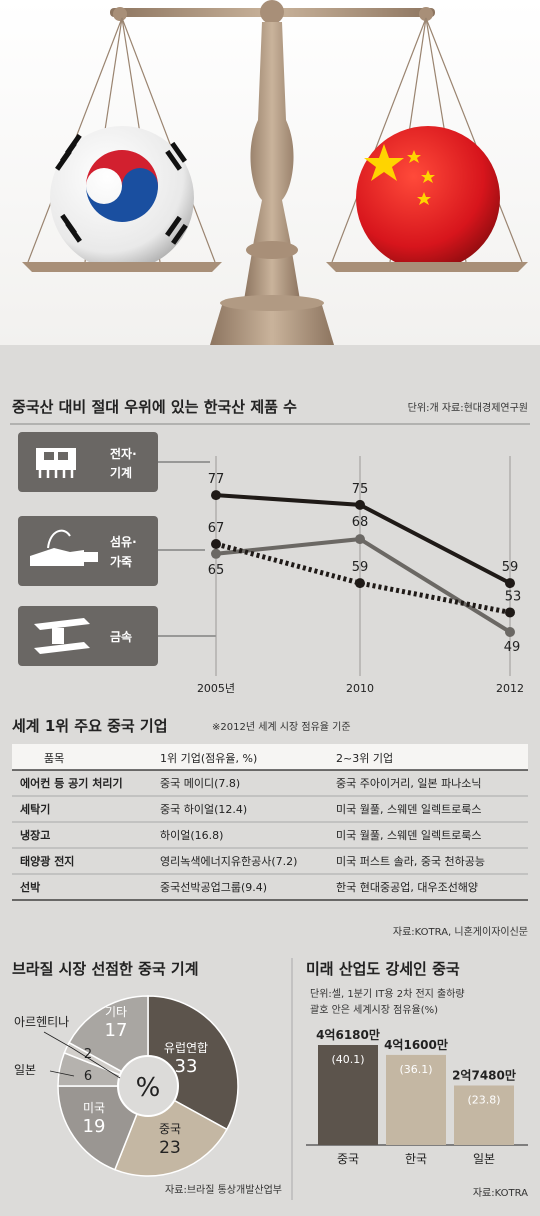  What do you see at coordinates (216, 570) in the screenshot?
I see `data-label: 65` at bounding box center [216, 570].